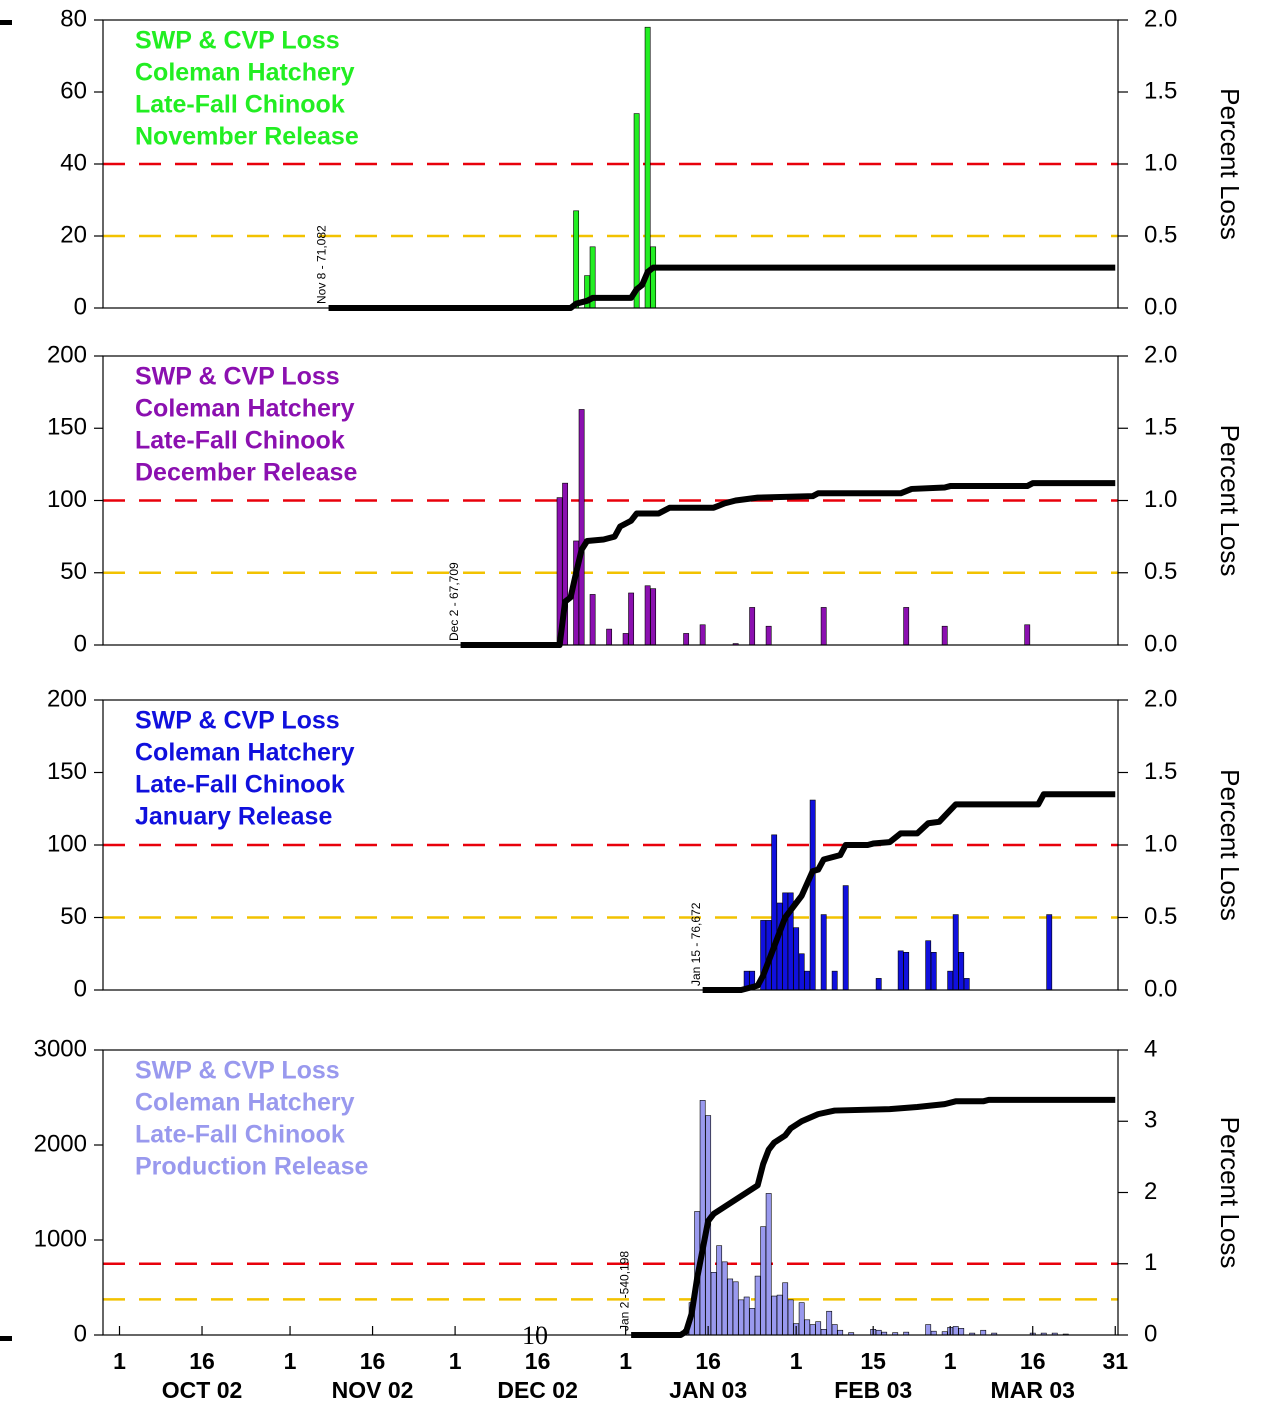 This screenshot has width=1273, height=1410. What do you see at coordinates (1150, 1333) in the screenshot?
I see `y2-tick-label: 0` at bounding box center [1150, 1333].